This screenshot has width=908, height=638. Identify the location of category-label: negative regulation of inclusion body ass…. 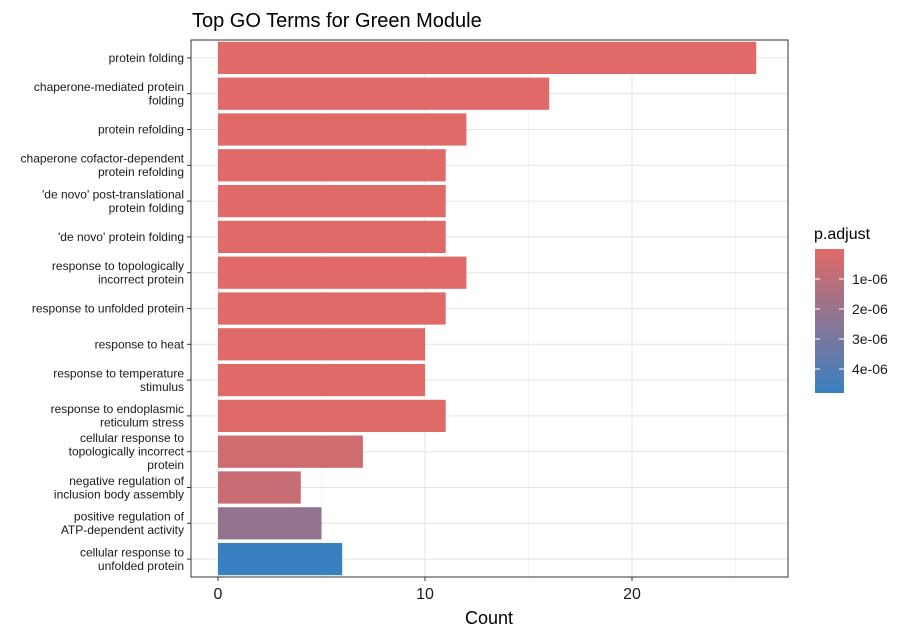
(119, 488).